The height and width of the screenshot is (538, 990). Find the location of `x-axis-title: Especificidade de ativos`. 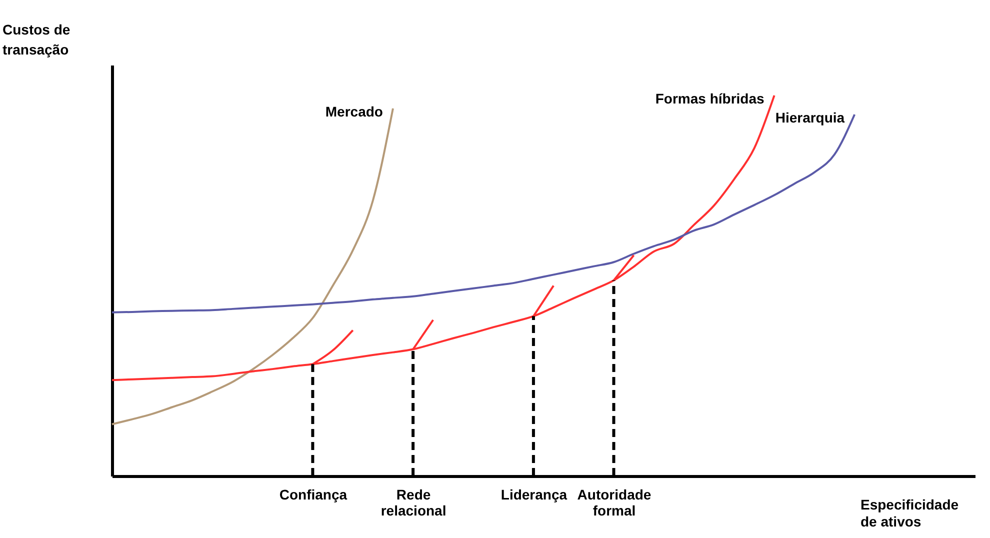

x-axis-title: Especificidade de ativos is located at coordinates (909, 513).